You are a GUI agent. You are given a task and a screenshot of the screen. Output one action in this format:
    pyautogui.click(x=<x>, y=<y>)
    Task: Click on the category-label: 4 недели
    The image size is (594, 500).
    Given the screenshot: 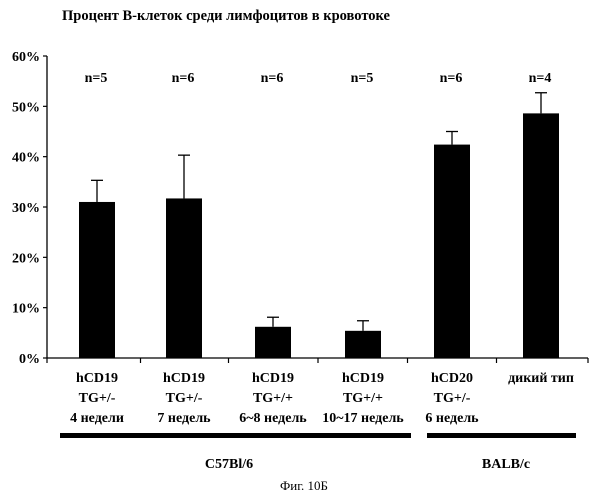 What is the action you would take?
    pyautogui.click(x=97, y=418)
    